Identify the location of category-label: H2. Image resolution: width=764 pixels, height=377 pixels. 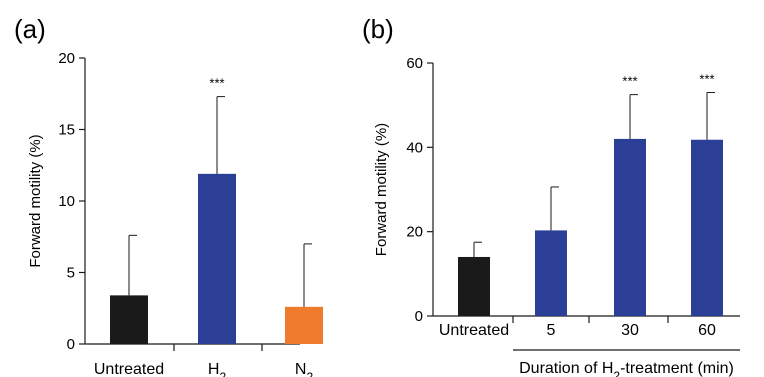
(217, 369).